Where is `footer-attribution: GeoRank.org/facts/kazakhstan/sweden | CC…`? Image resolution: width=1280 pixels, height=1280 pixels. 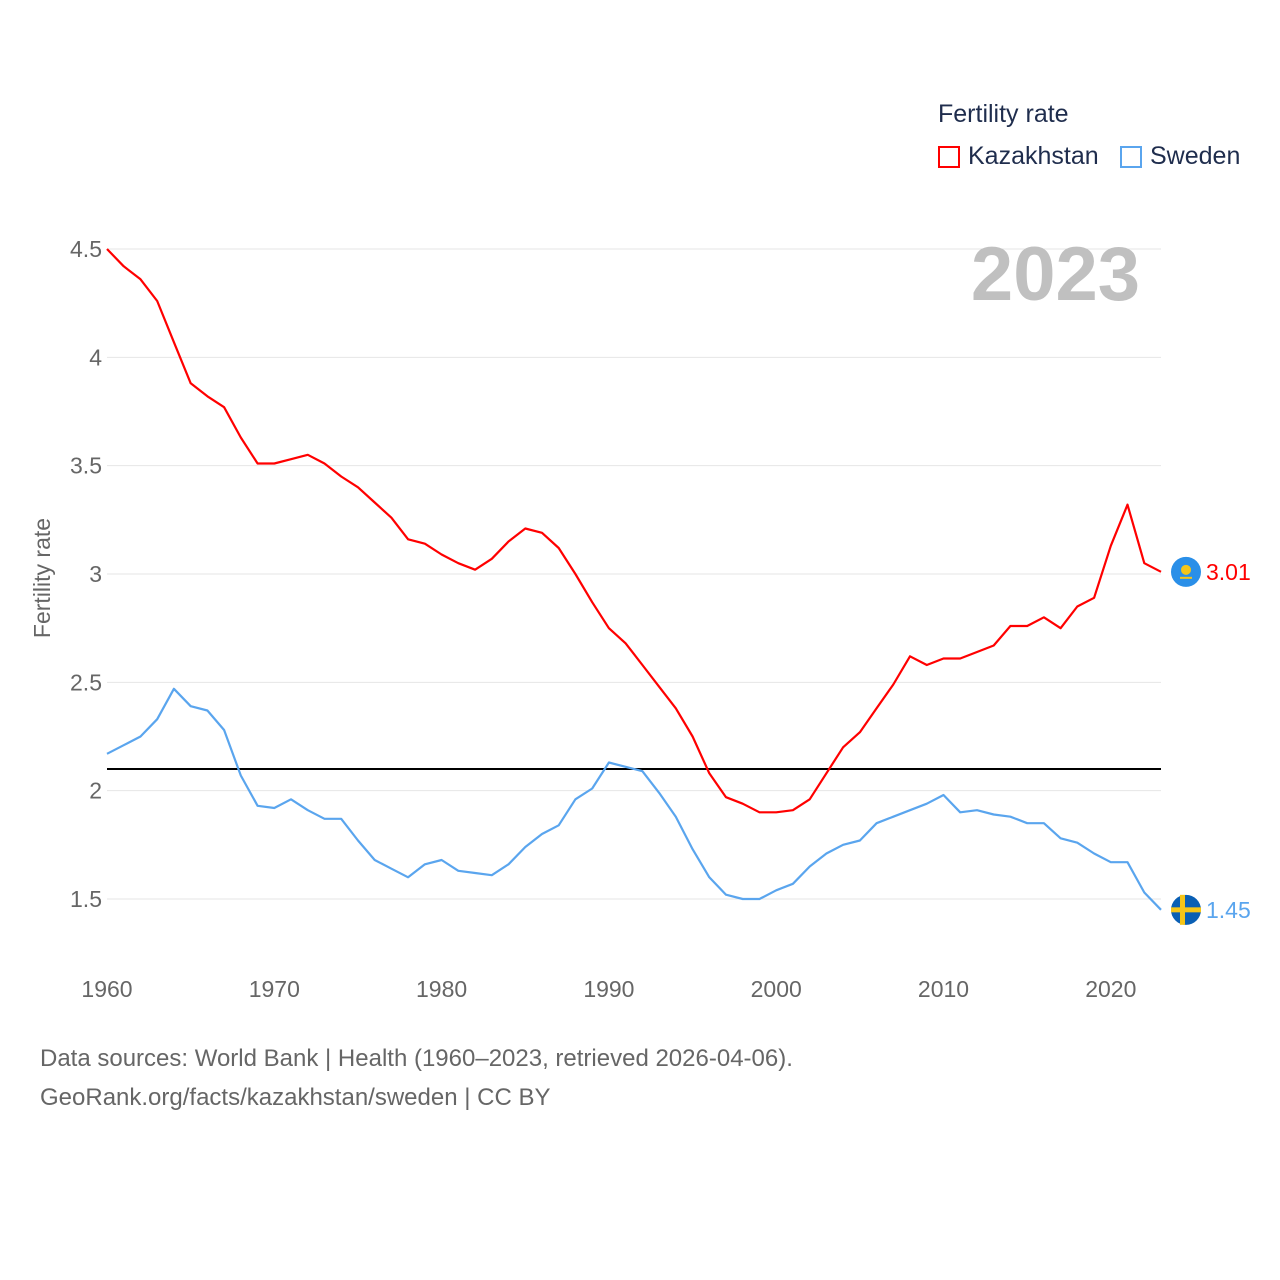
footer-attribution: GeoRank.org/facts/kazakhstan/sweden | CC… is located at coordinates (295, 1097).